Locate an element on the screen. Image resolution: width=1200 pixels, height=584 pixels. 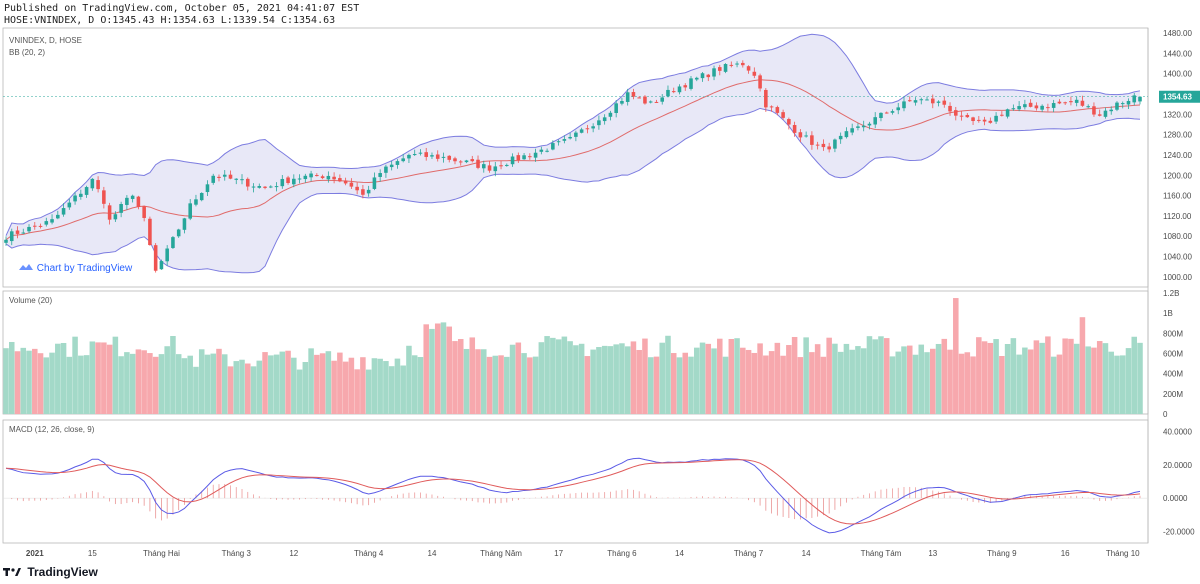
time-tick-label: 13 is located at coordinates (932, 553).